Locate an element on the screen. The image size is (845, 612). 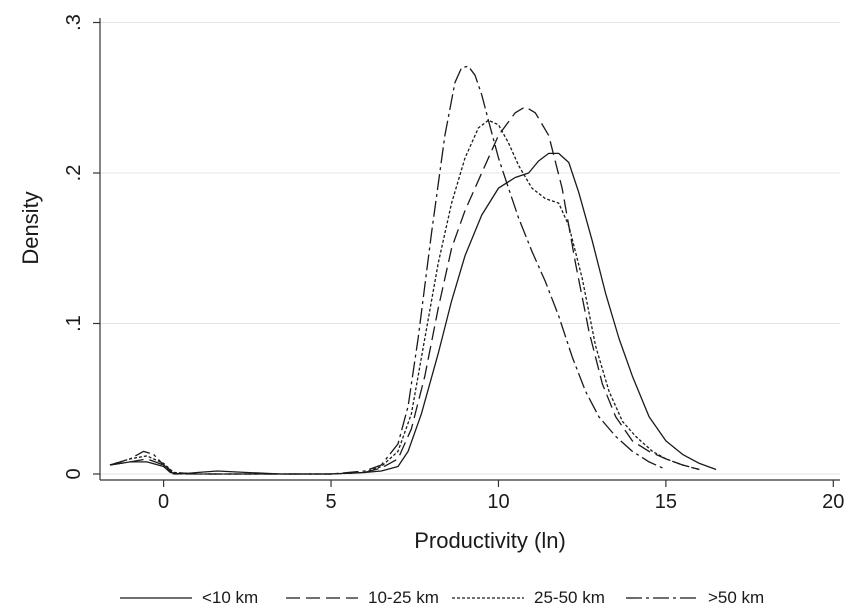
x-tick-label: 10 is located at coordinates (498, 502).